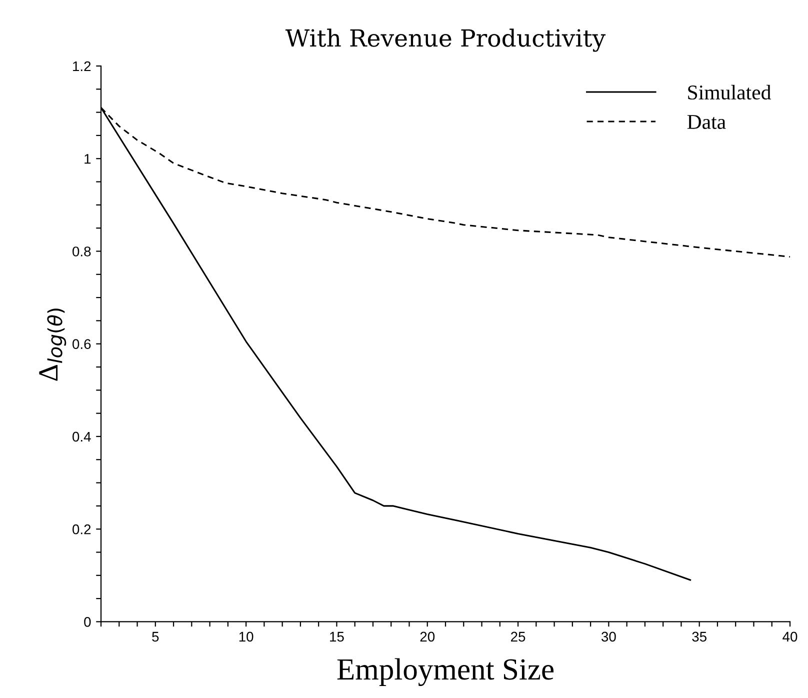 The height and width of the screenshot is (698, 808). Describe the element at coordinates (790, 637) in the screenshot. I see `x-tick-label: 40` at that location.